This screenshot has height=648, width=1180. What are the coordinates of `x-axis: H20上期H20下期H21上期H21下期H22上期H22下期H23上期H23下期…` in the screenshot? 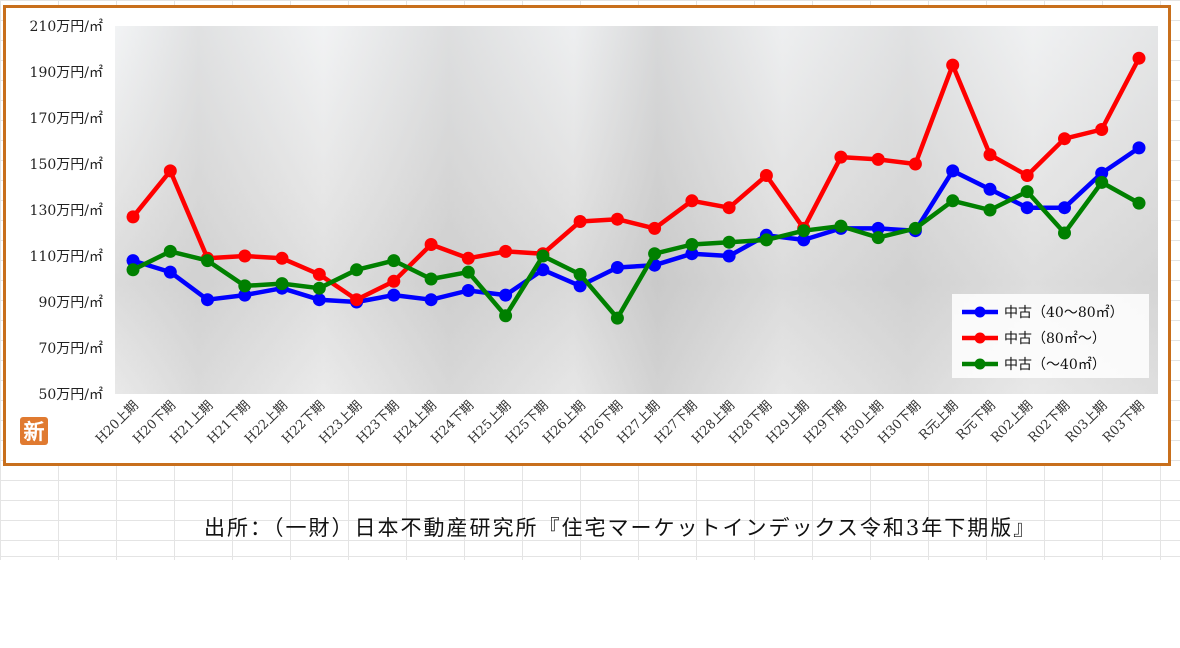 It's located at (620, 422).